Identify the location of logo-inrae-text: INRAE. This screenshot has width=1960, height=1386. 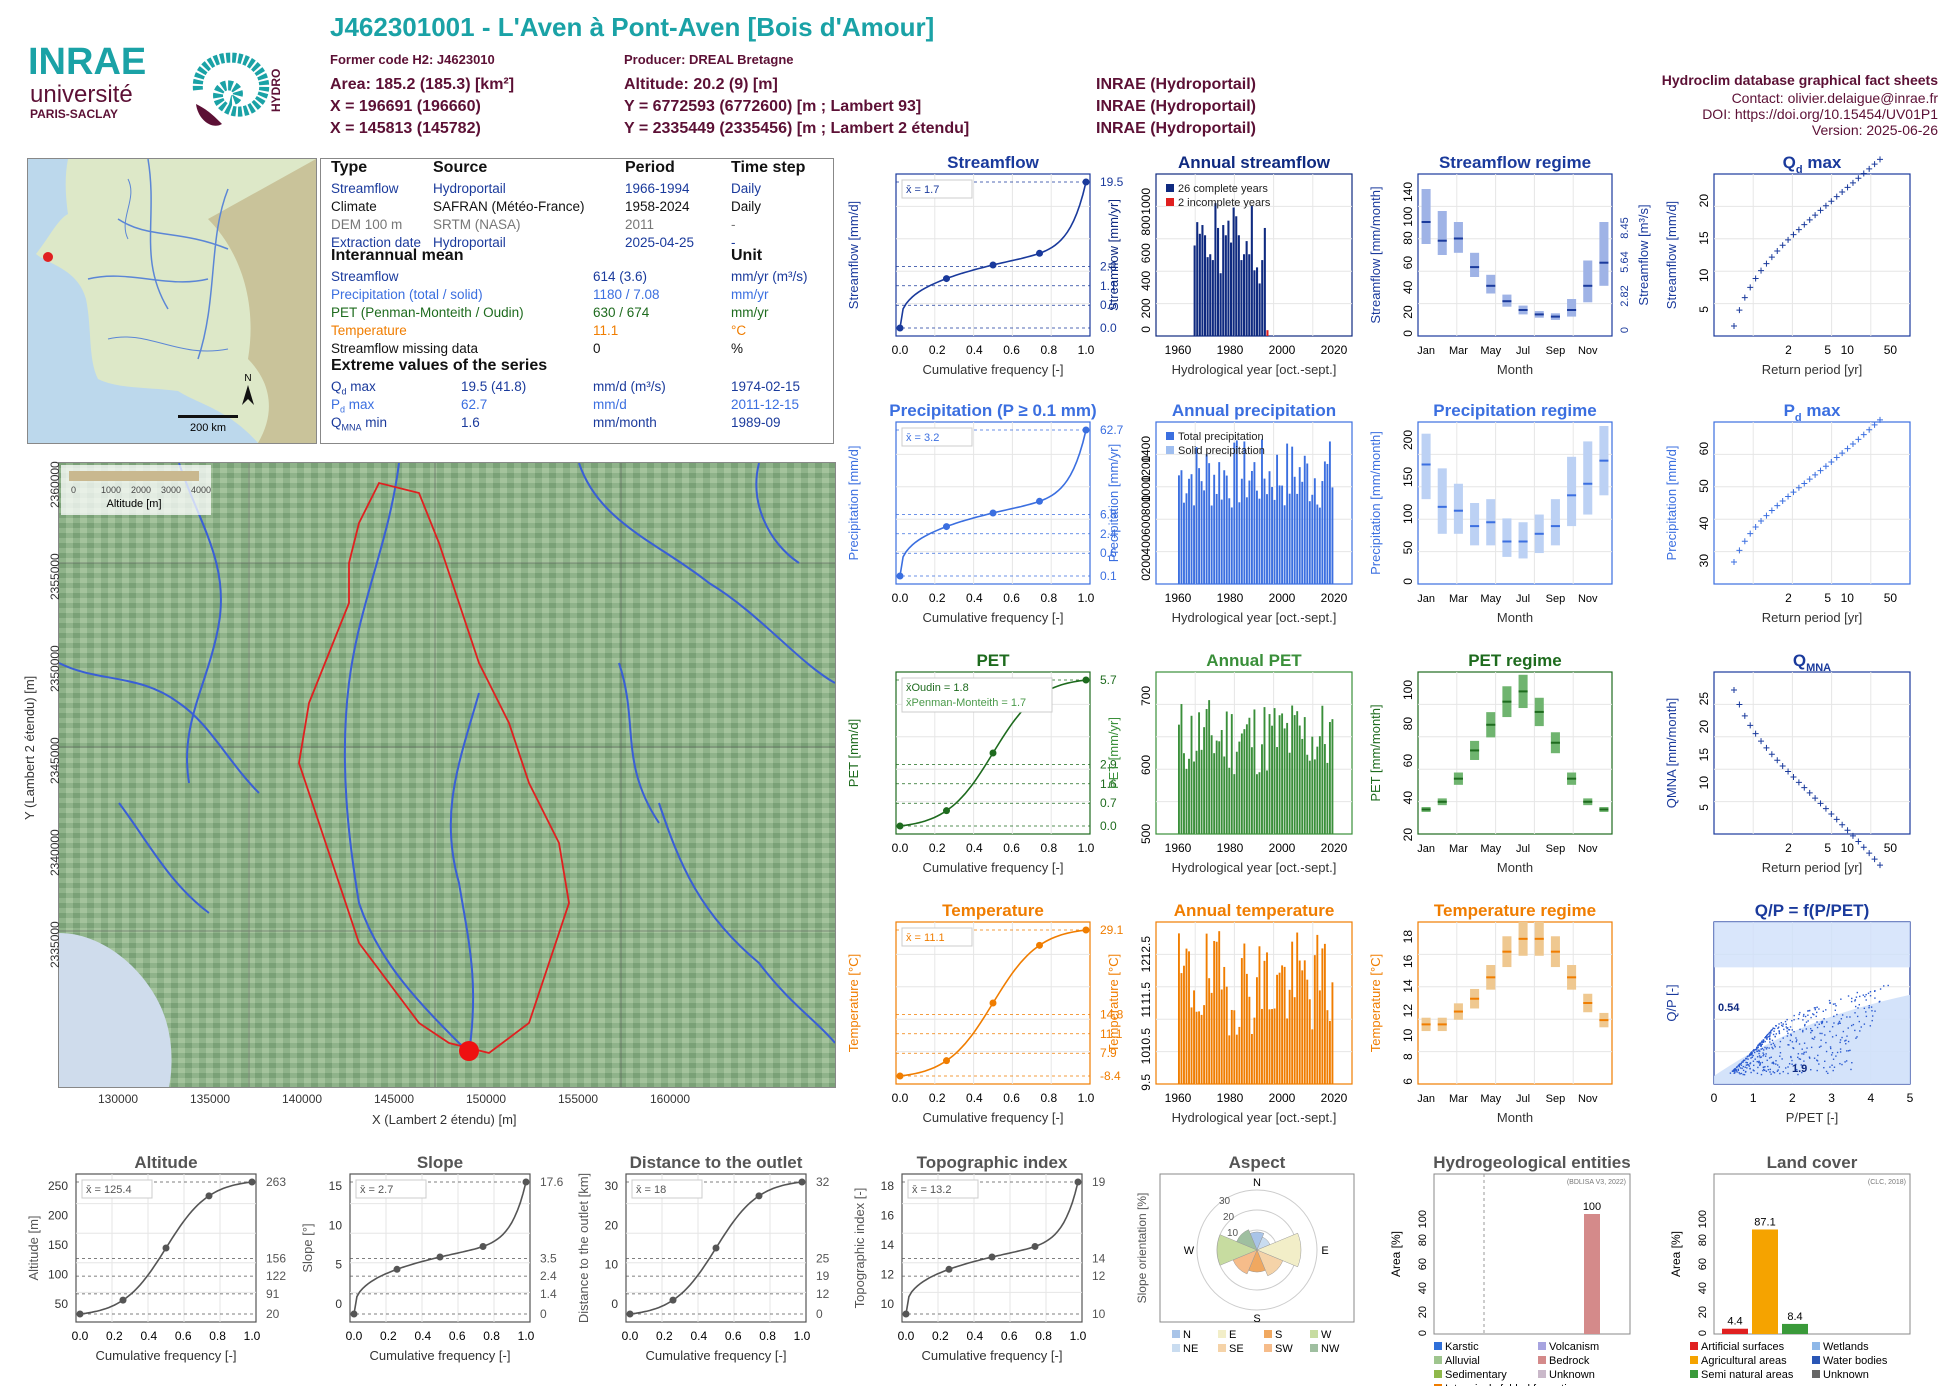
(87, 62).